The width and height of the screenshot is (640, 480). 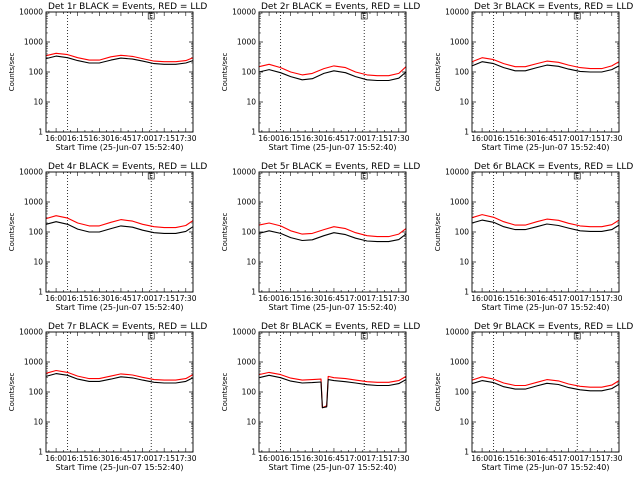 I want to click on chart-title: Det 8r BLACK = Events, RED = LLD, so click(x=340, y=327).